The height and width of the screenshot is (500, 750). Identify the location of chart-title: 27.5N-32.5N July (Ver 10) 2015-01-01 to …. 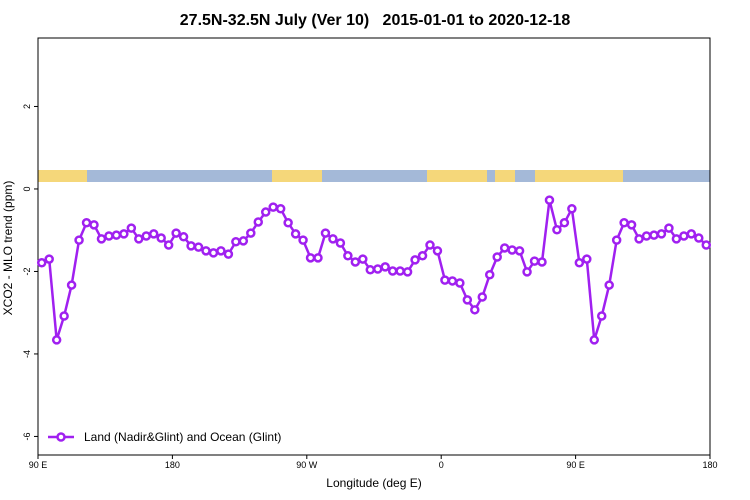
(375, 20).